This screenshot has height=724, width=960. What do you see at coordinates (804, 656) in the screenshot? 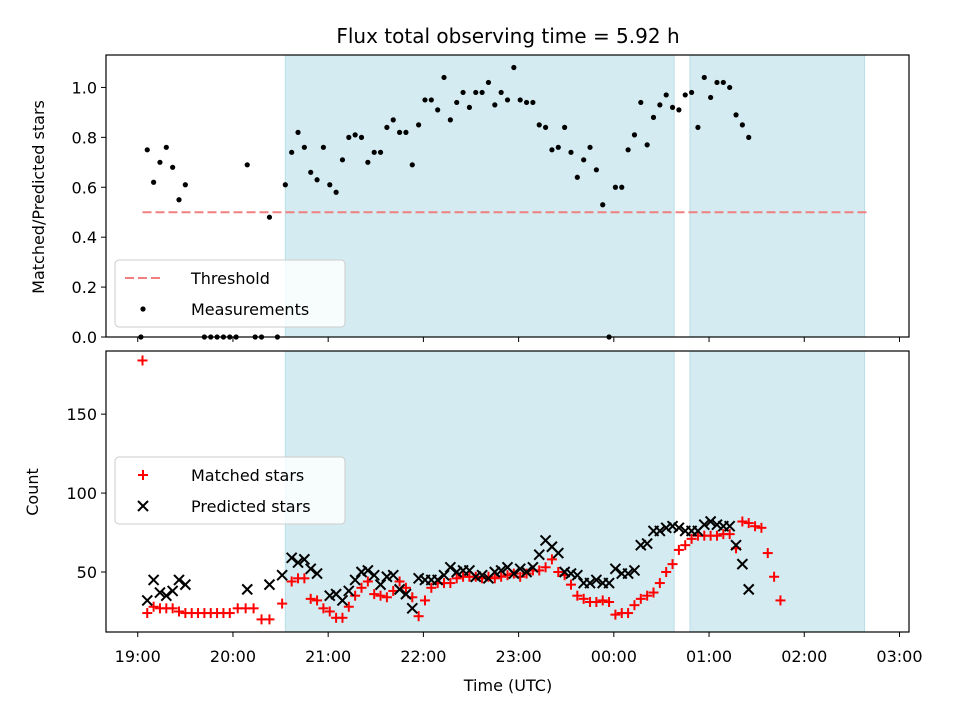
I see `x-tick-label: 02:00` at bounding box center [804, 656].